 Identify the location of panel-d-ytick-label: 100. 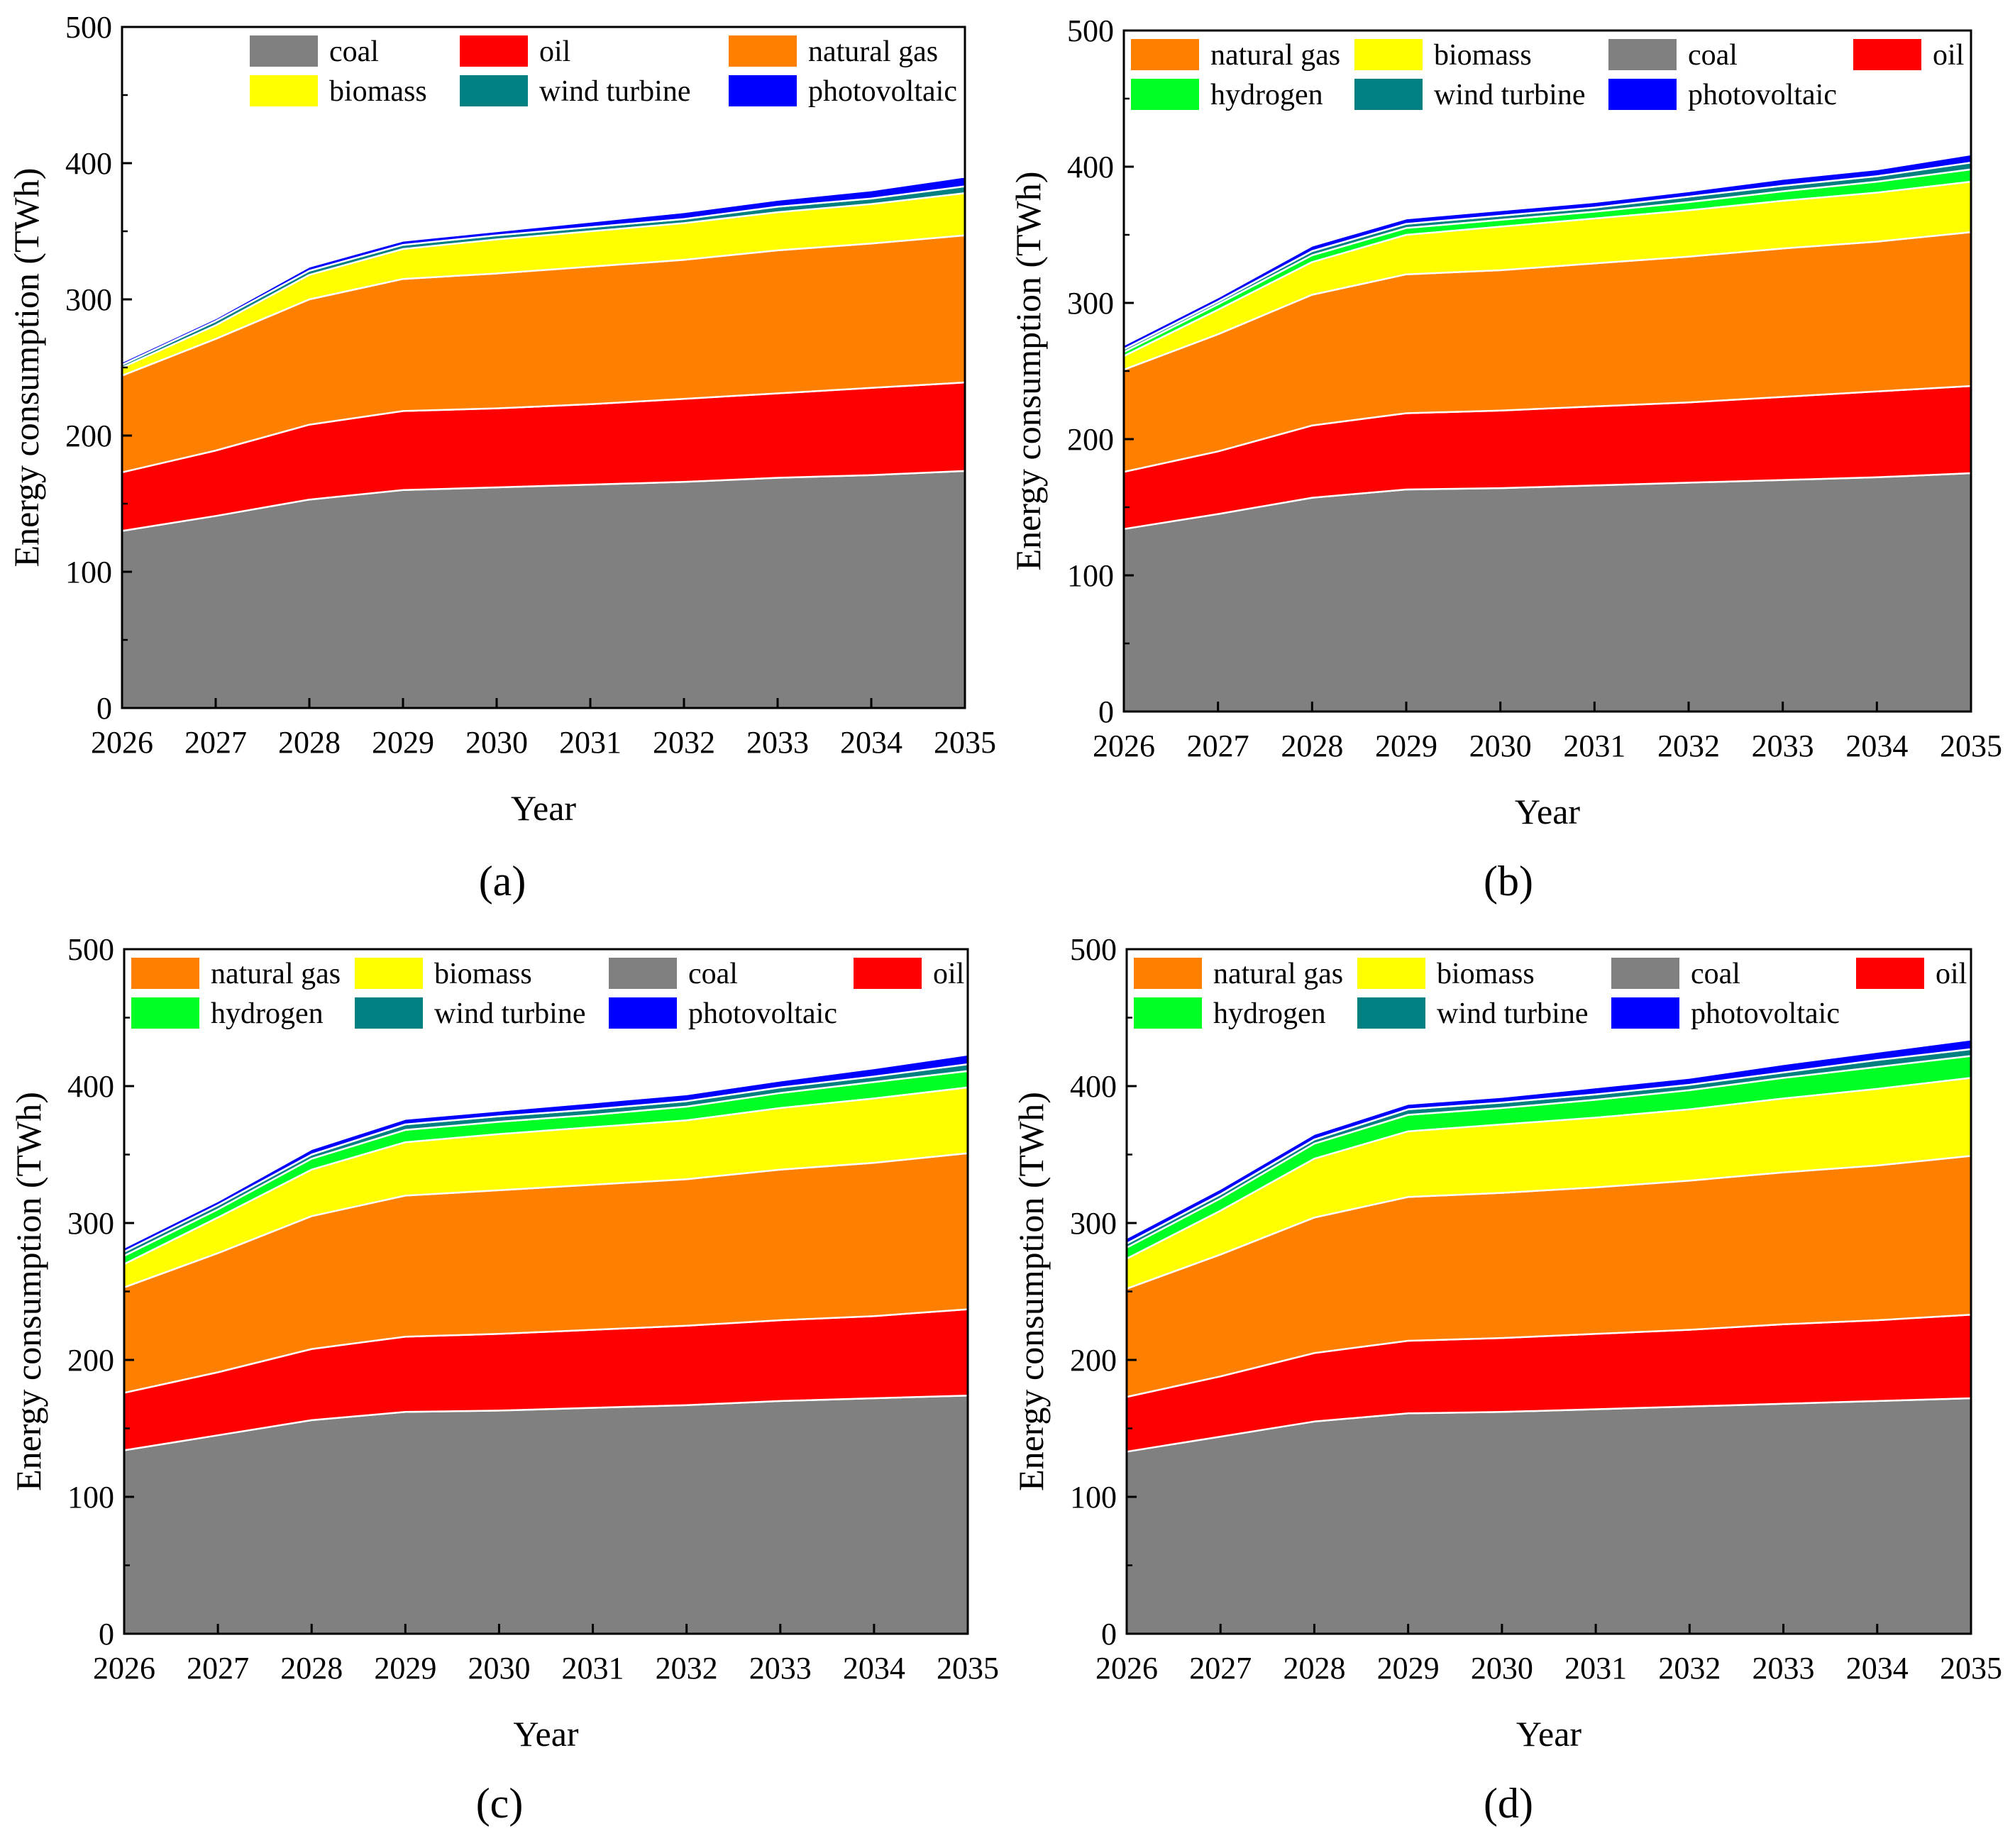
(1093, 1497).